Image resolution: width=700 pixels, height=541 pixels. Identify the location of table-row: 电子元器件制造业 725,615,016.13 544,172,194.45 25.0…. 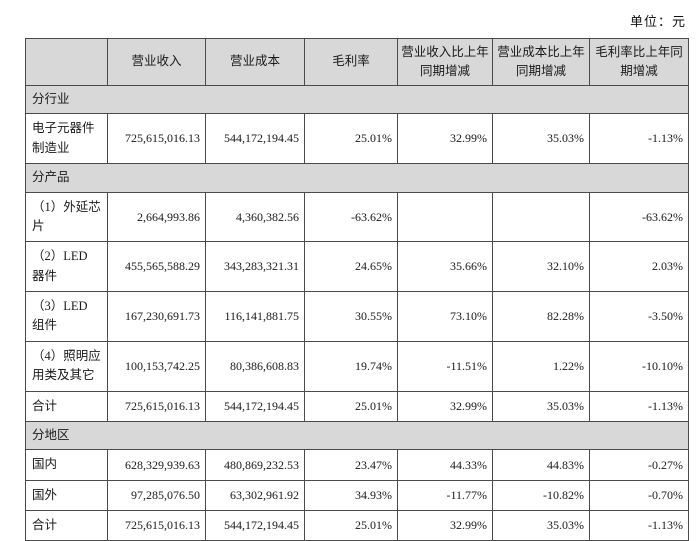
(357, 139).